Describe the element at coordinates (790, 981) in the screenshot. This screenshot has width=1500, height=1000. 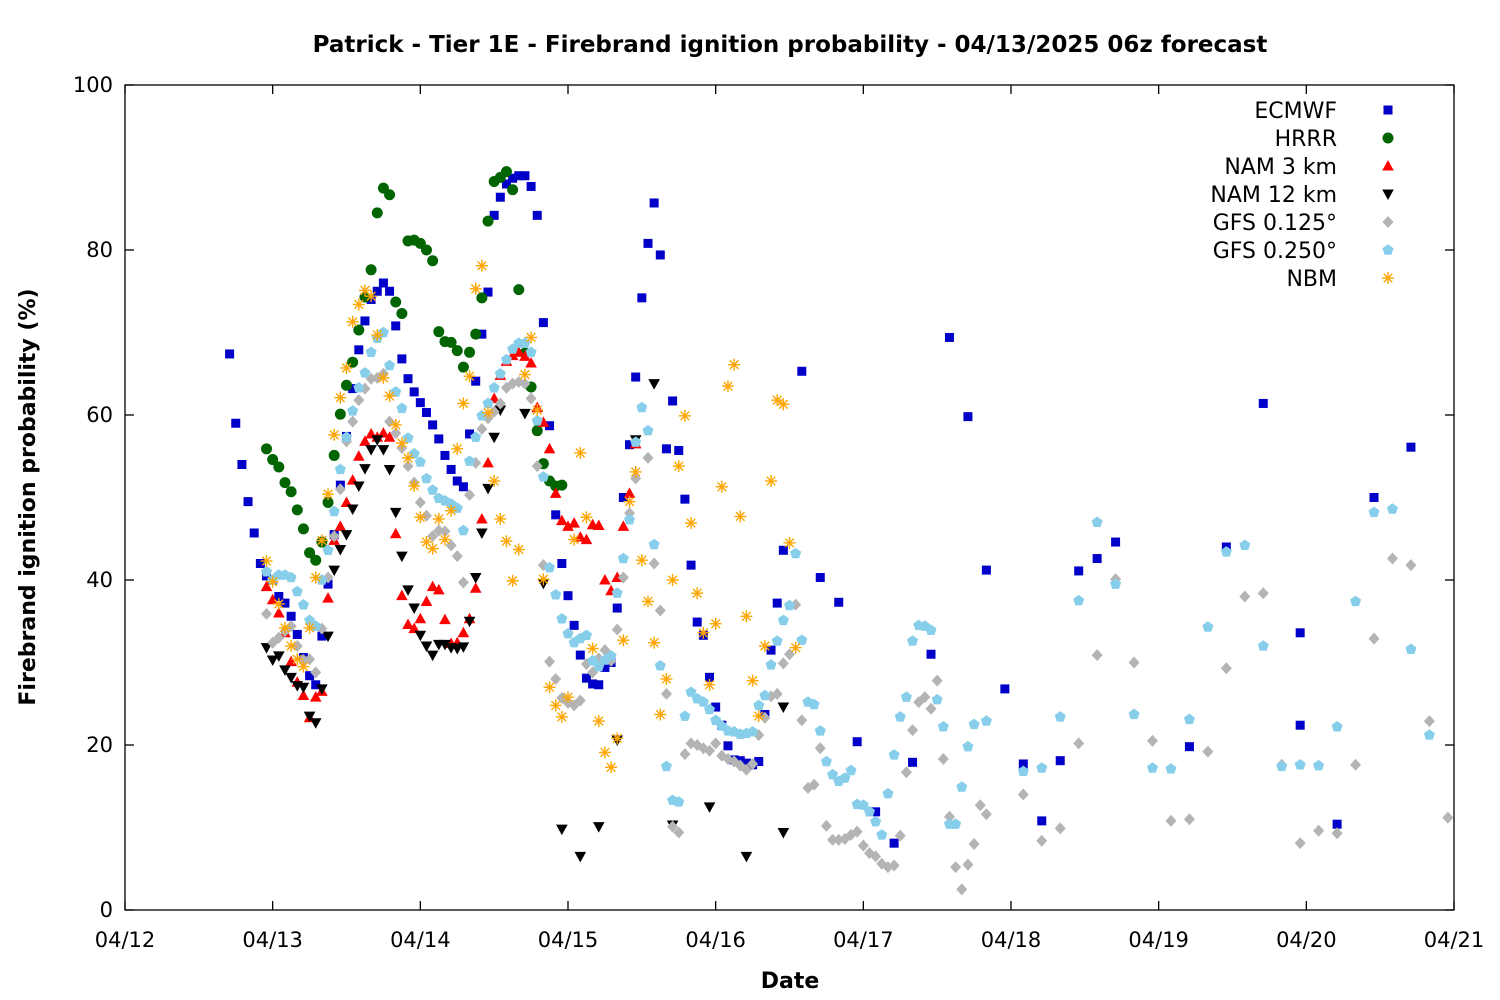
I see `x-axis-label: Date` at that location.